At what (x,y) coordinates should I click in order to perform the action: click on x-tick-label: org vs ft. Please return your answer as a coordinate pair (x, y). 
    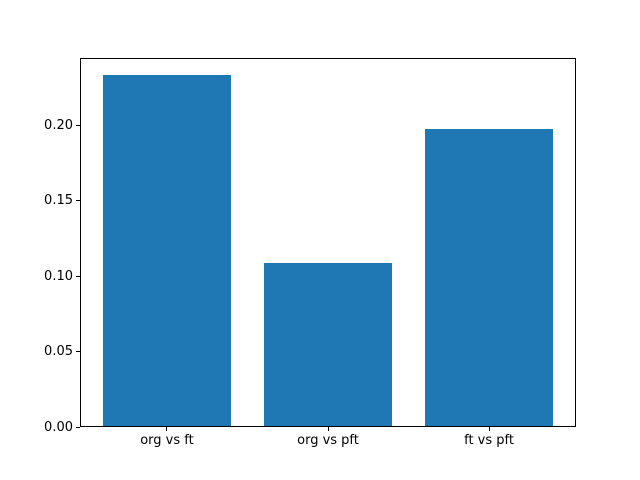
    Looking at the image, I should click on (167, 440).